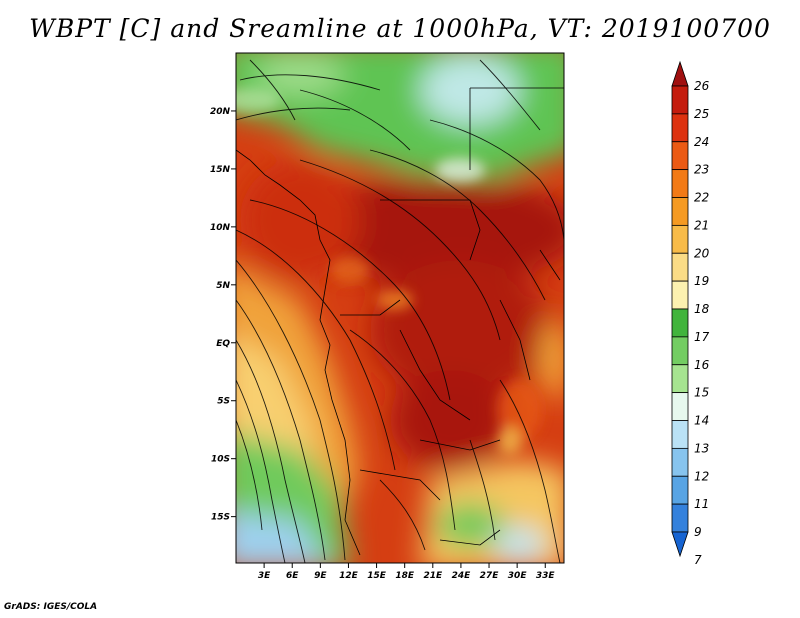  What do you see at coordinates (220, 518) in the screenshot?
I see `lat-tick-label: 15S` at bounding box center [220, 518].